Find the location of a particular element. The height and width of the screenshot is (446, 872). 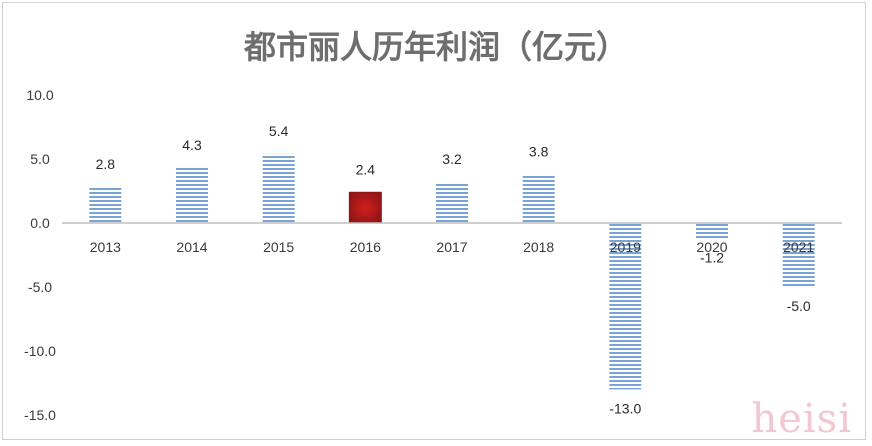

bar-2017 is located at coordinates (452, 202).